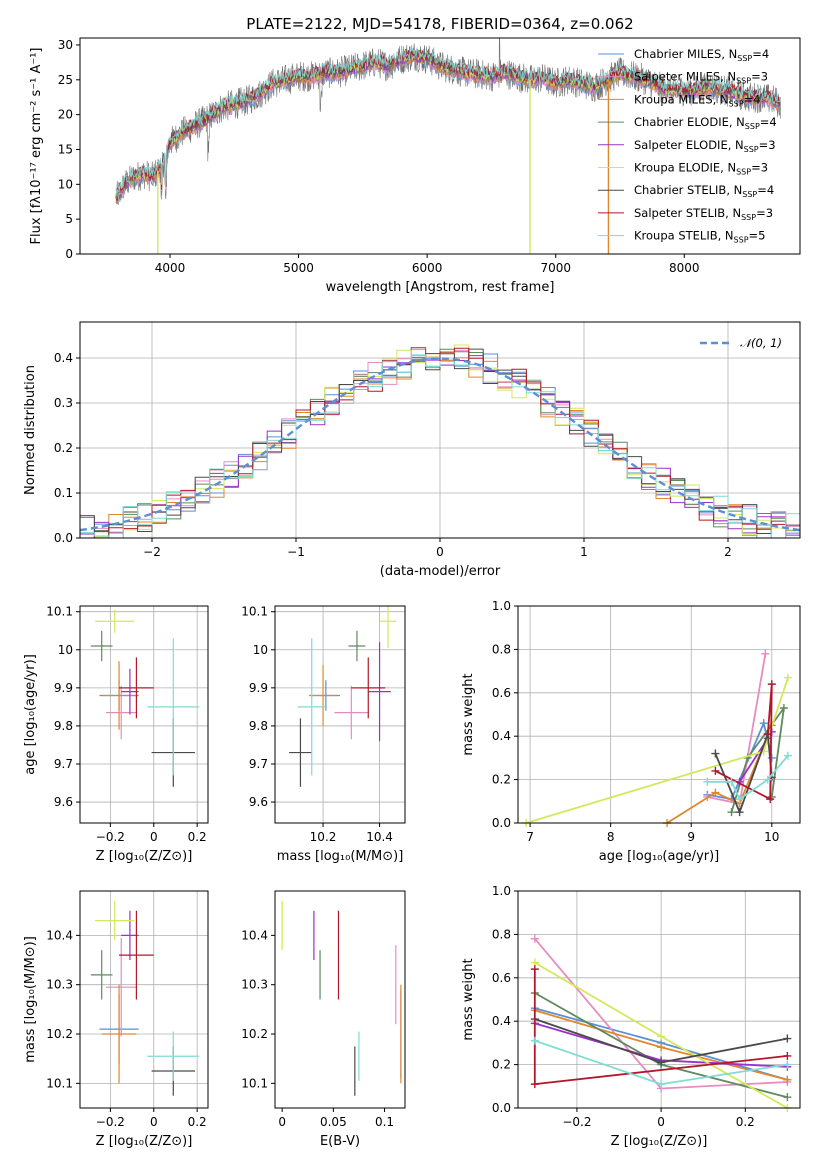 The height and width of the screenshot is (1170, 819). I want to click on y-tick-label: 0.3, so click(63, 403).